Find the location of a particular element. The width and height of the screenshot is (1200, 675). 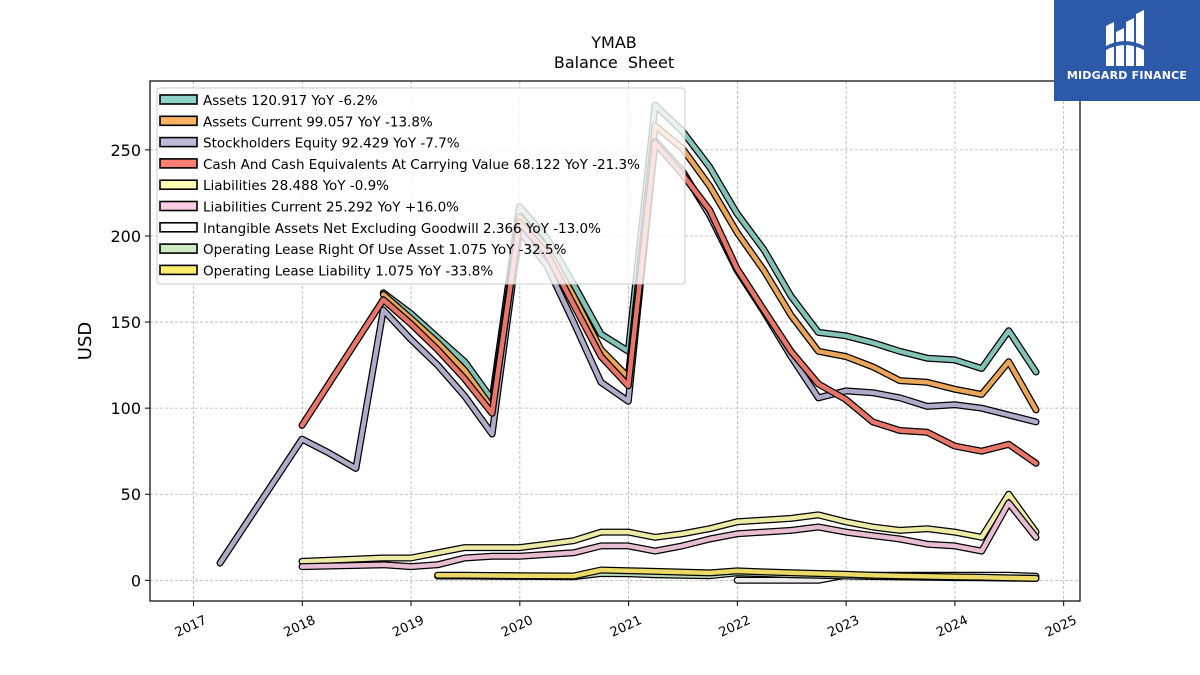

y-tick-label: 250 is located at coordinates (125, 150).